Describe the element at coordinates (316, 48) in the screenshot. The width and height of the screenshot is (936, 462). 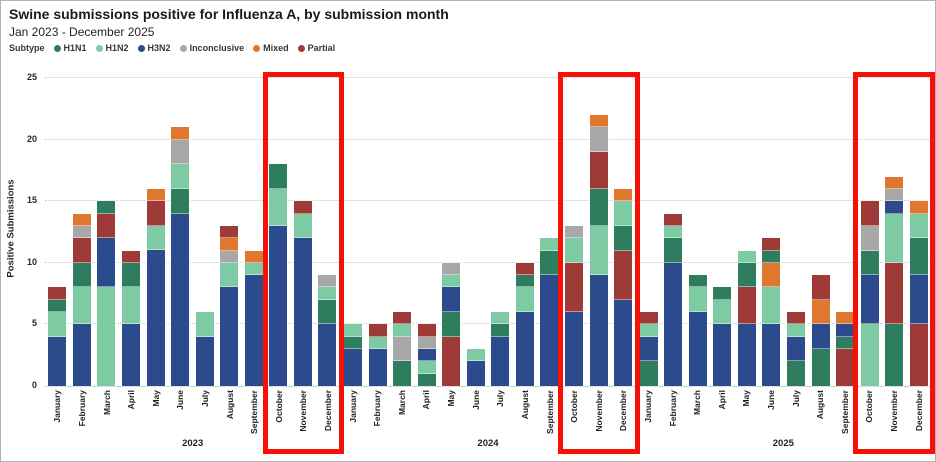
I see `legend-item-partial: Partial` at that location.